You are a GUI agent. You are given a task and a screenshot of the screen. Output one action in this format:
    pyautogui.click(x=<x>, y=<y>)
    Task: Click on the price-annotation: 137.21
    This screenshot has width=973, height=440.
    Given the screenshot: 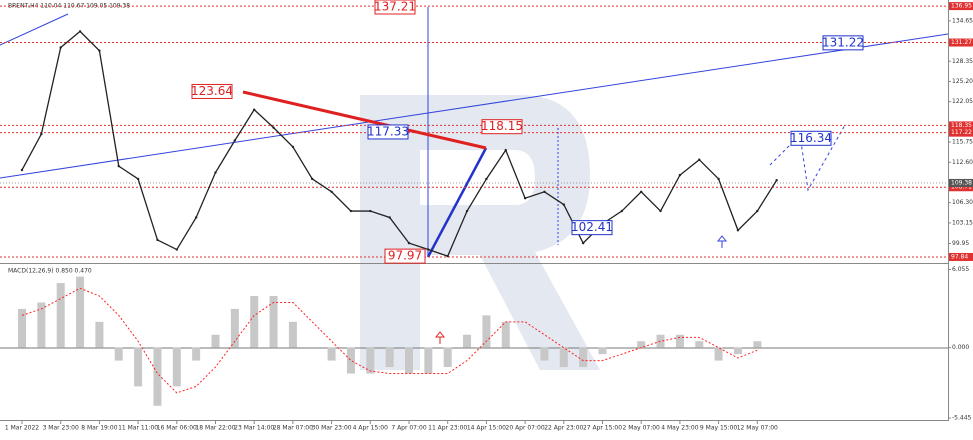 What is the action you would take?
    pyautogui.click(x=395, y=7)
    